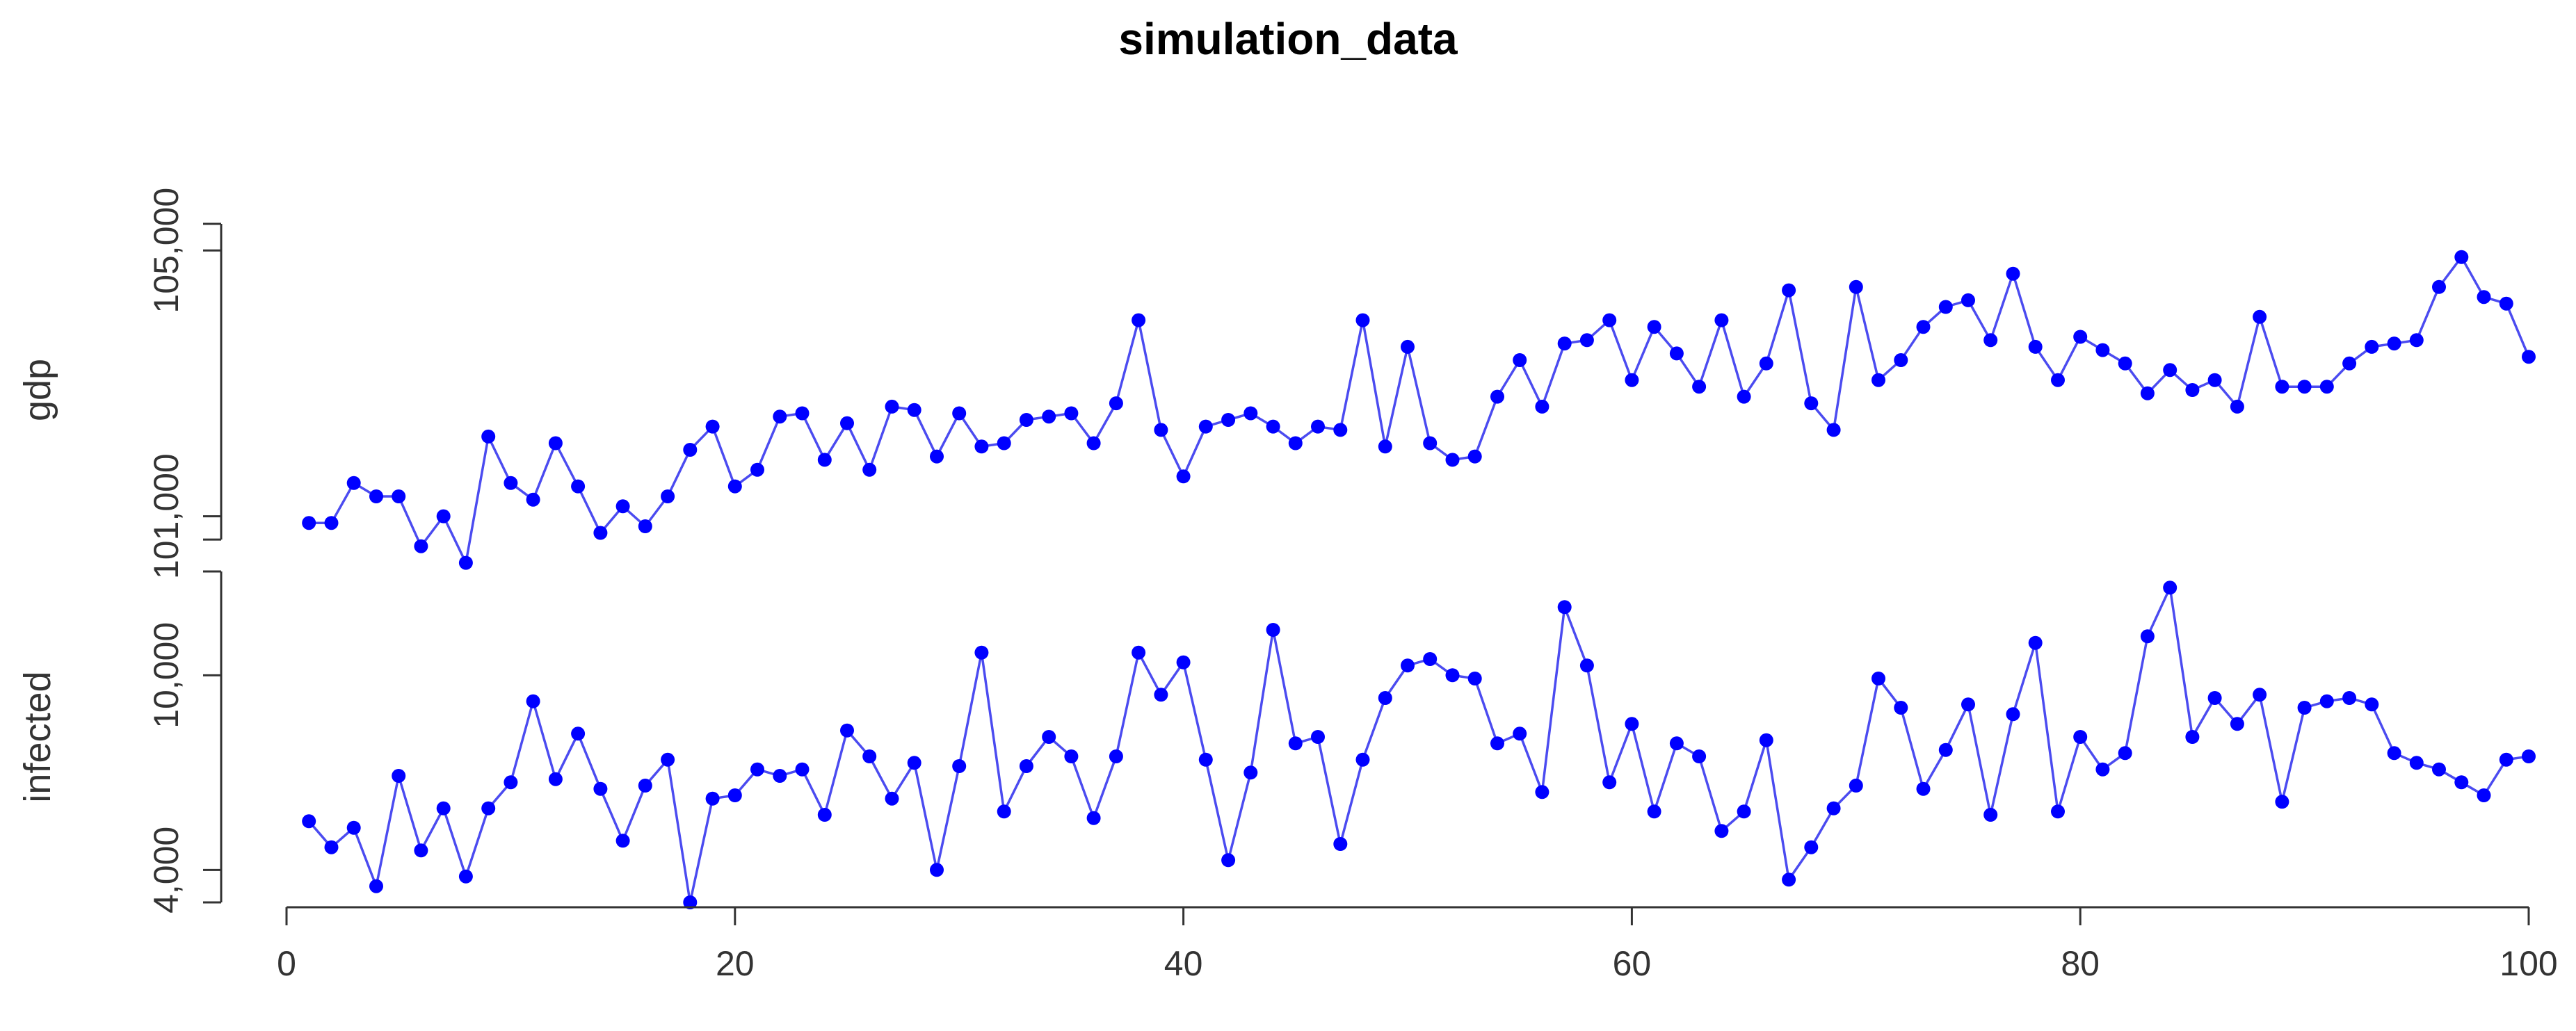 Image resolution: width=2576 pixels, height=1031 pixels. What do you see at coordinates (2528, 964) in the screenshot?
I see `x-tick-label: 100` at bounding box center [2528, 964].